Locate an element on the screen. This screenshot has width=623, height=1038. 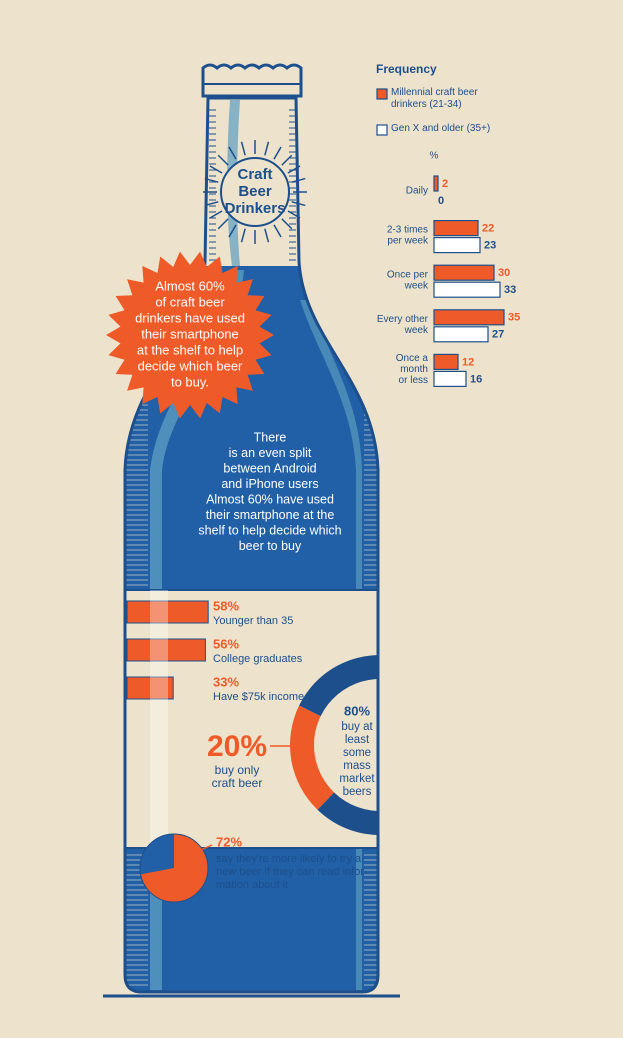
burst-text: their smartphone is located at coordinates (190, 333).